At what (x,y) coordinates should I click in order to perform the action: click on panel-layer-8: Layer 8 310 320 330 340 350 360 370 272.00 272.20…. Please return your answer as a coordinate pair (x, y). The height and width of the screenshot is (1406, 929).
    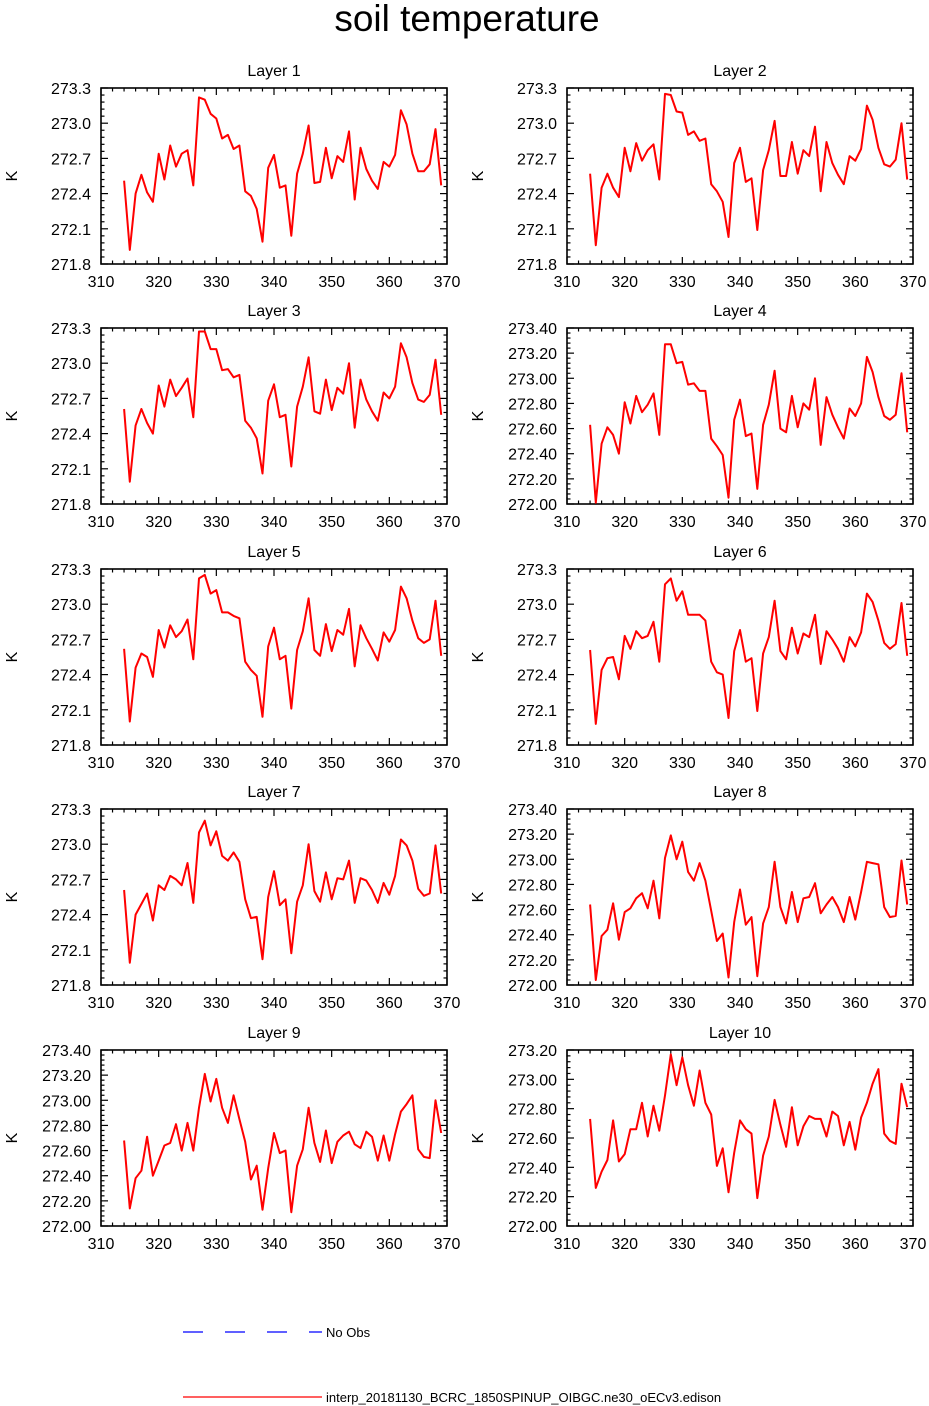
    Looking at the image, I should click on (698, 898).